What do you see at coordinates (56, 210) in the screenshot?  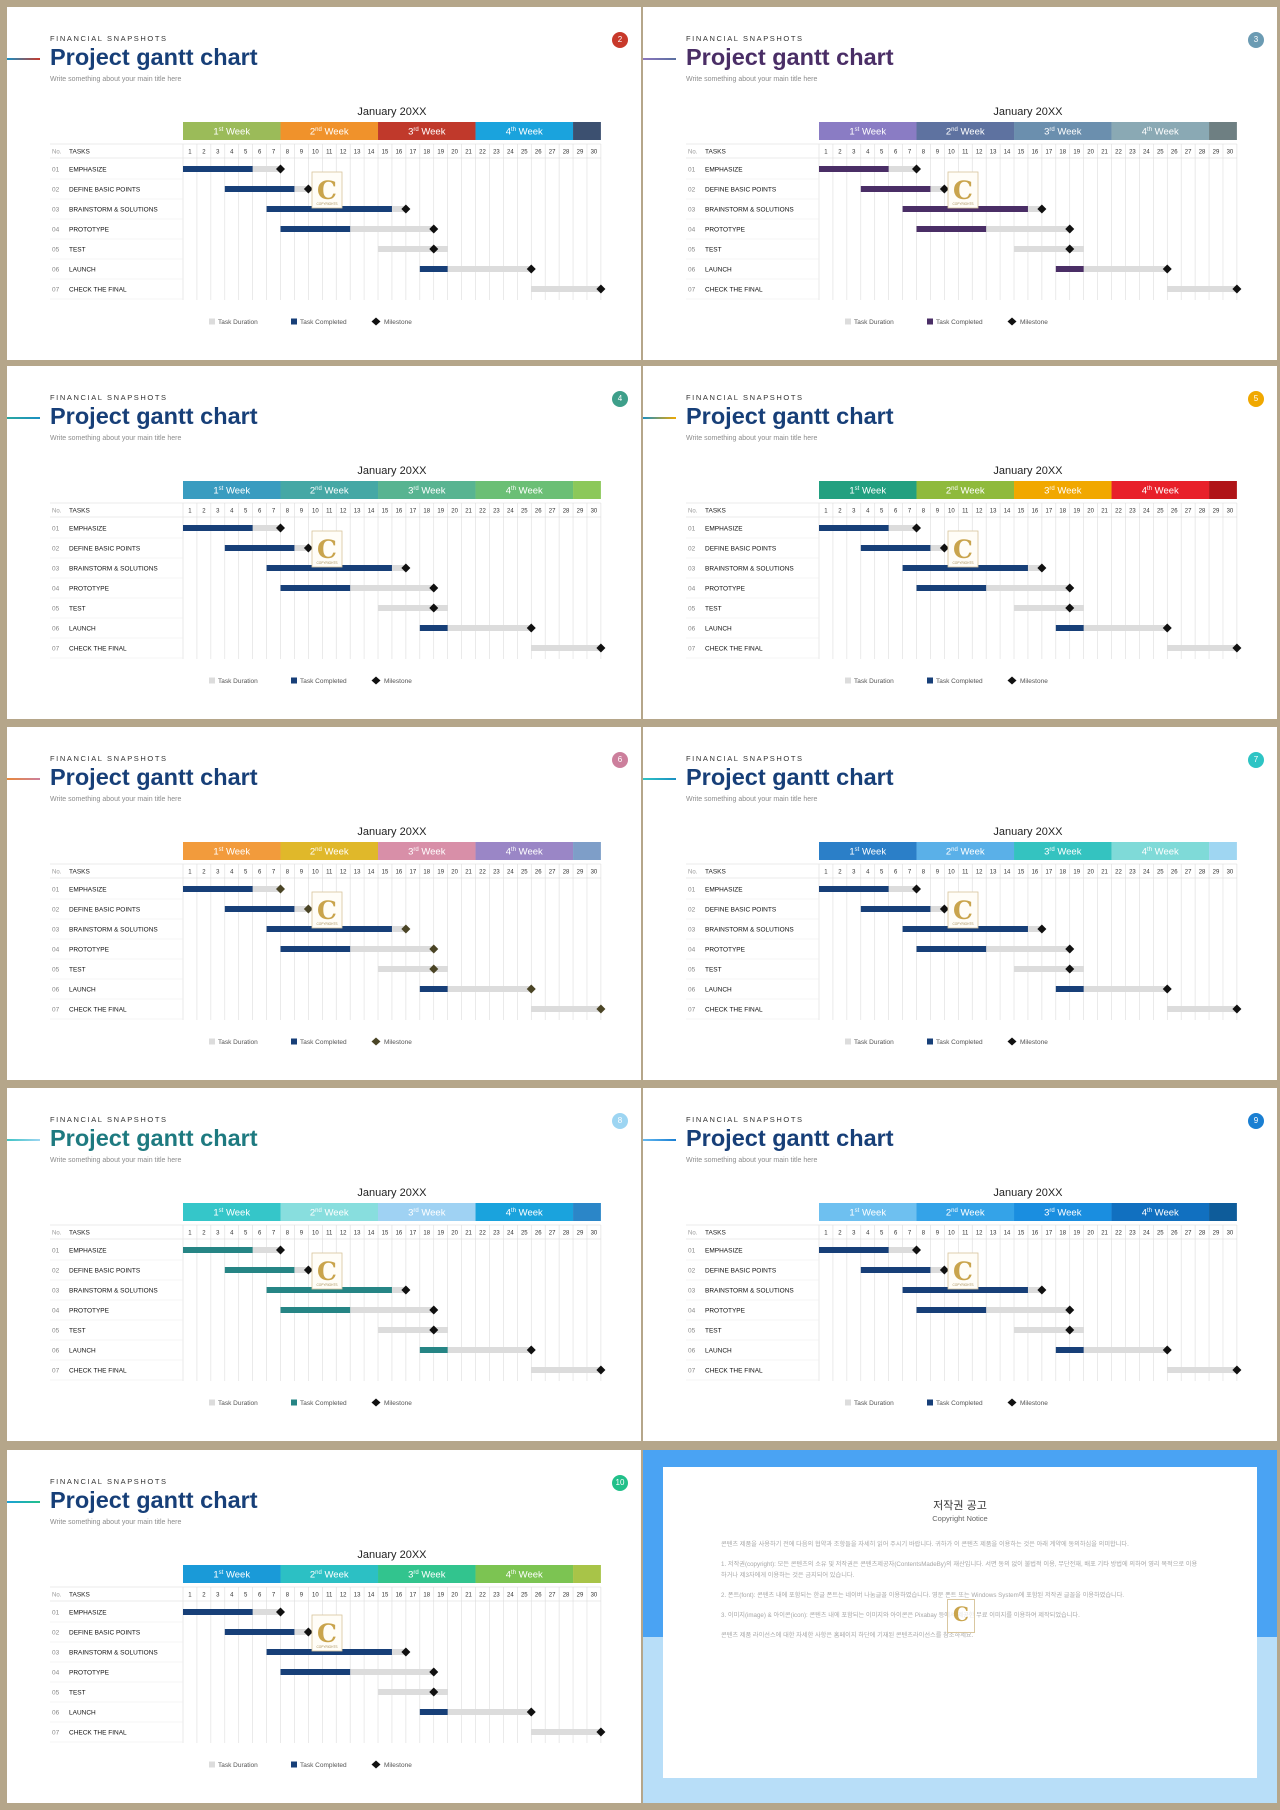 I see `task-number: 03` at bounding box center [56, 210].